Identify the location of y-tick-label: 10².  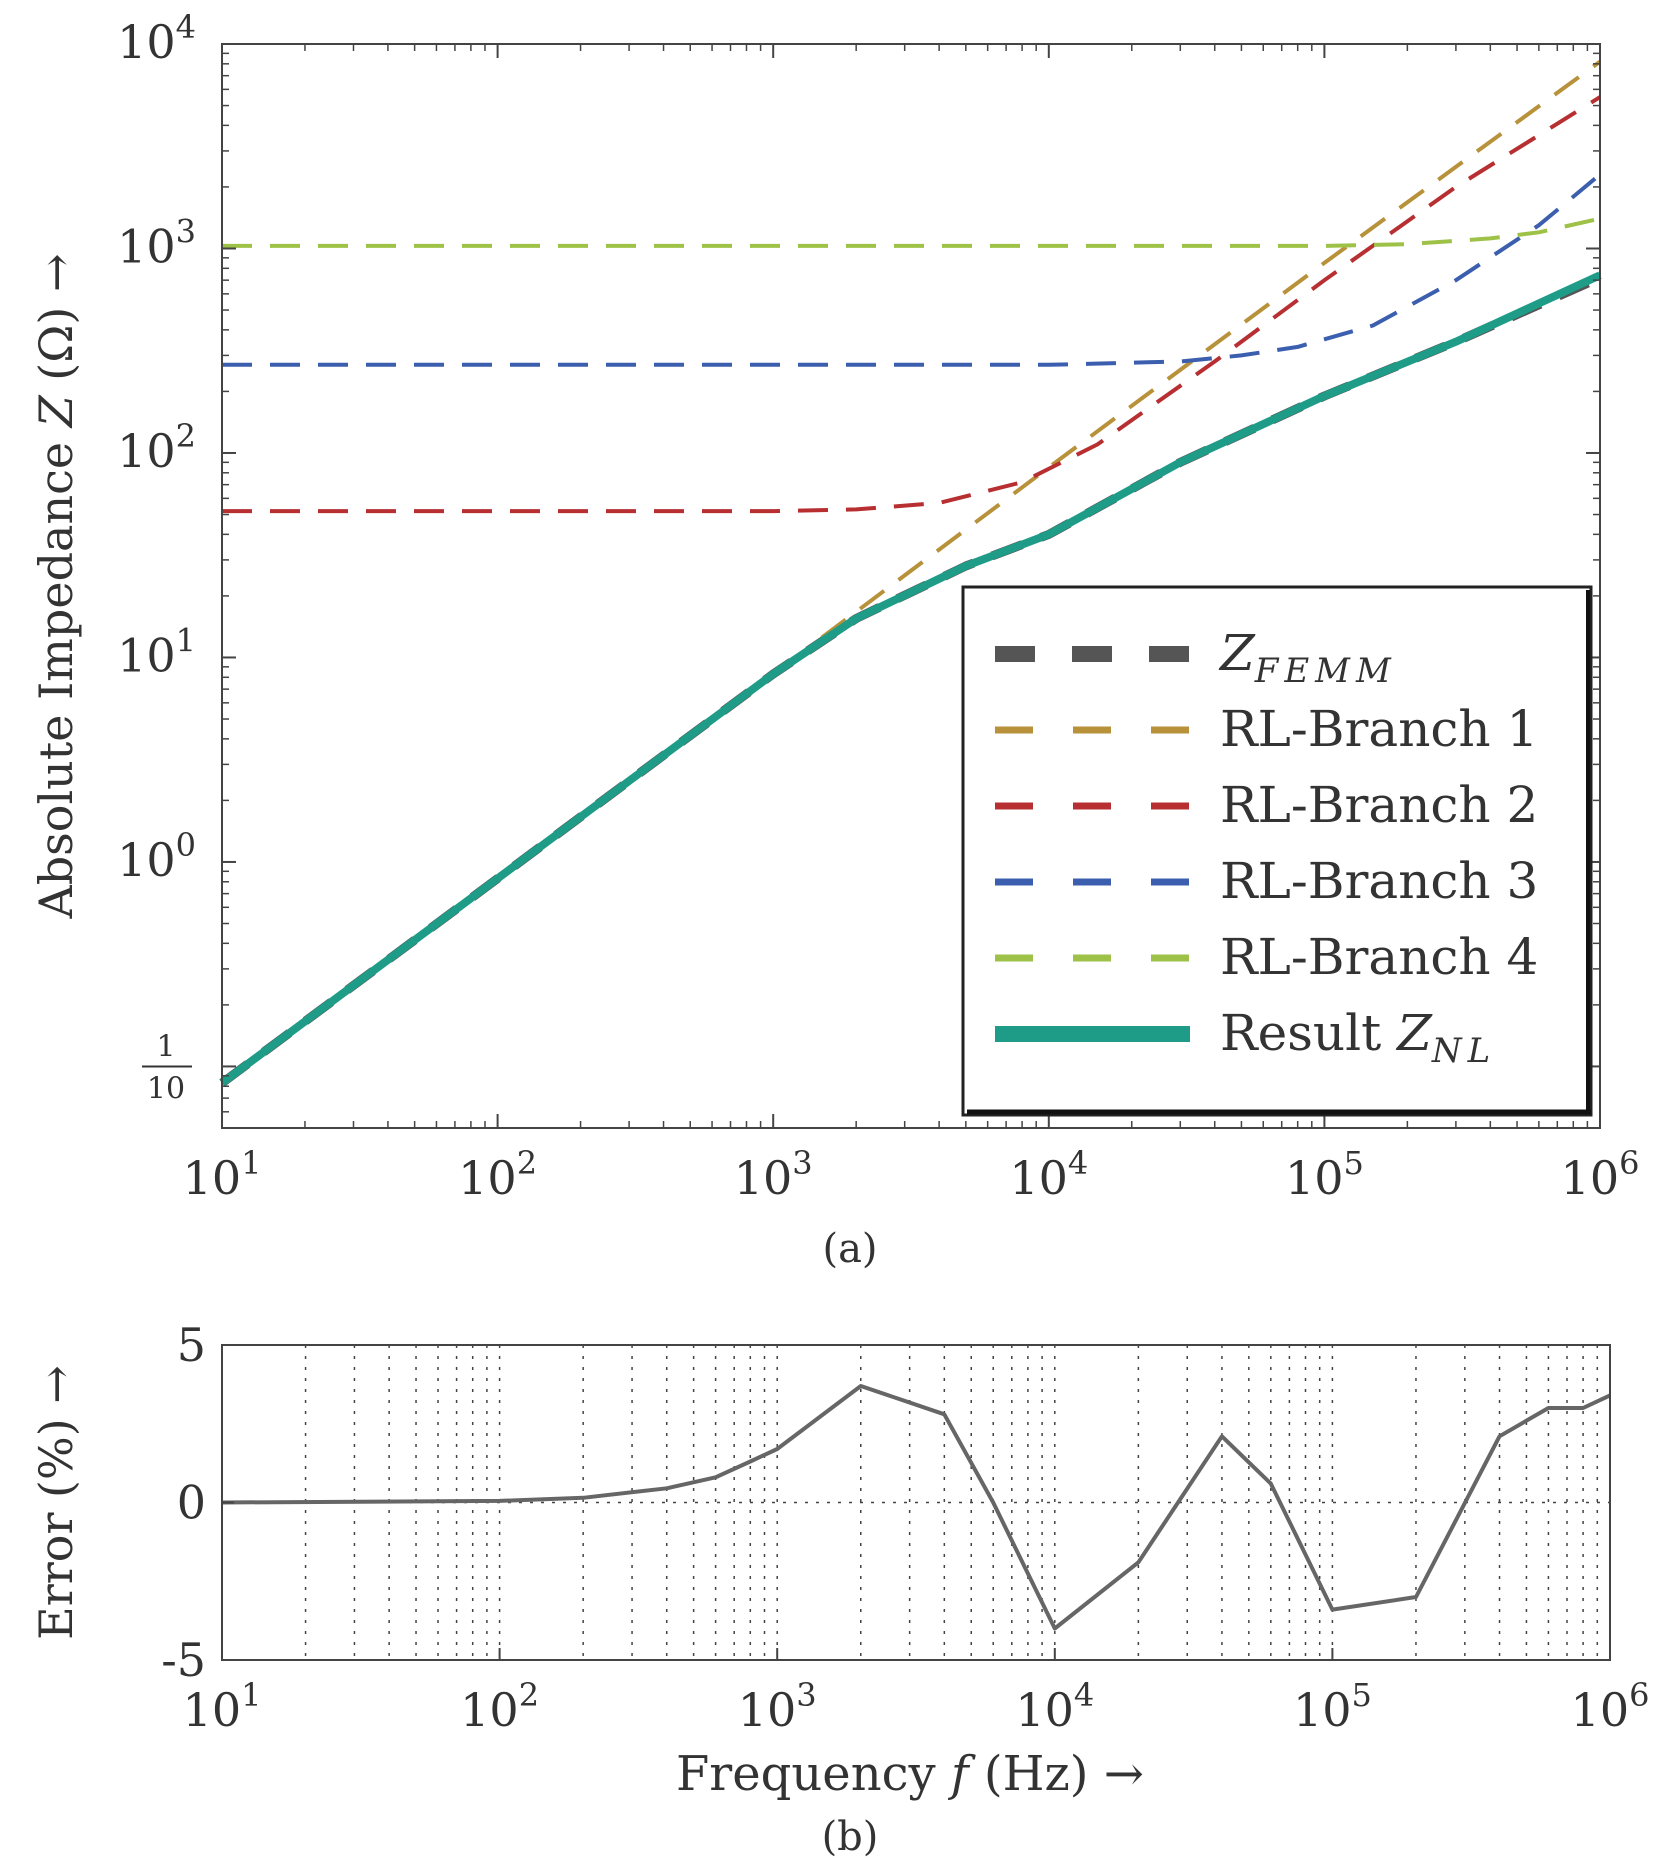
(156, 447).